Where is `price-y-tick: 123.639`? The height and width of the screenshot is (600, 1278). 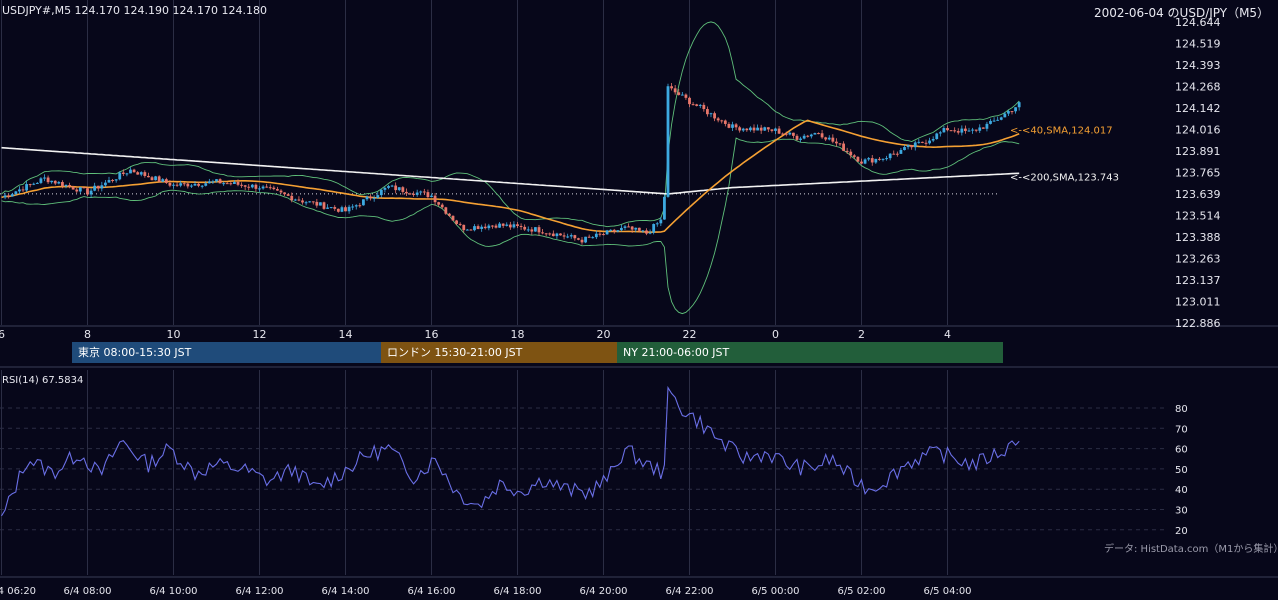 price-y-tick: 123.639 is located at coordinates (1198, 194).